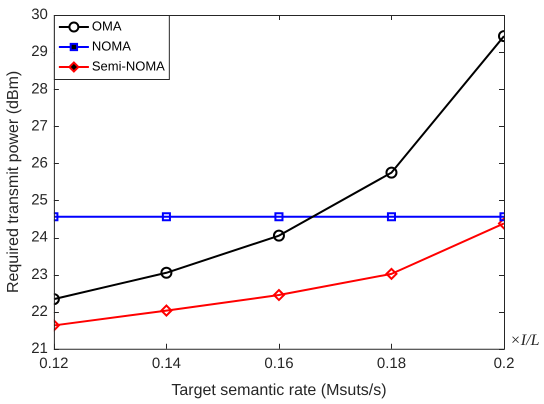 This screenshot has width=544, height=404. I want to click on y-tick-label: 23, so click(39, 274).